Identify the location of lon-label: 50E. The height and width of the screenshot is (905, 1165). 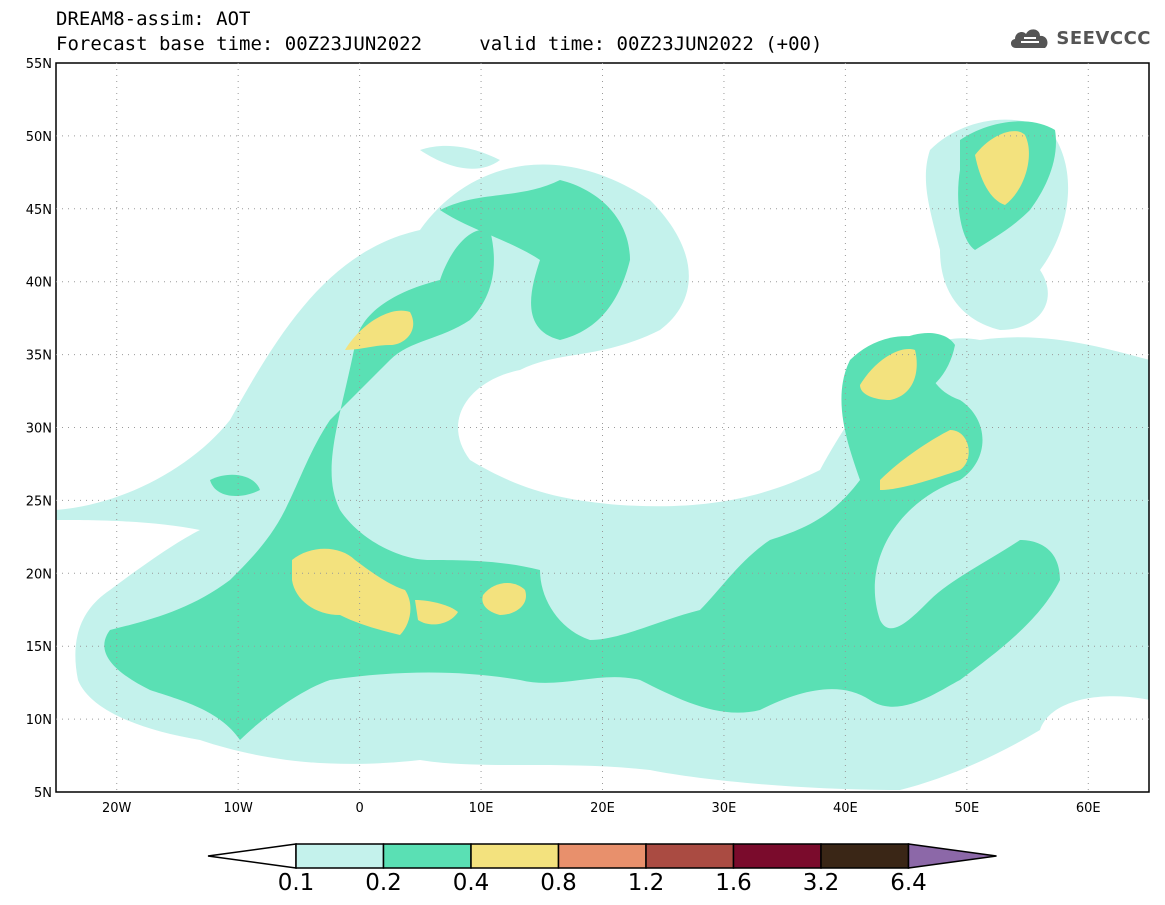
(966, 808).